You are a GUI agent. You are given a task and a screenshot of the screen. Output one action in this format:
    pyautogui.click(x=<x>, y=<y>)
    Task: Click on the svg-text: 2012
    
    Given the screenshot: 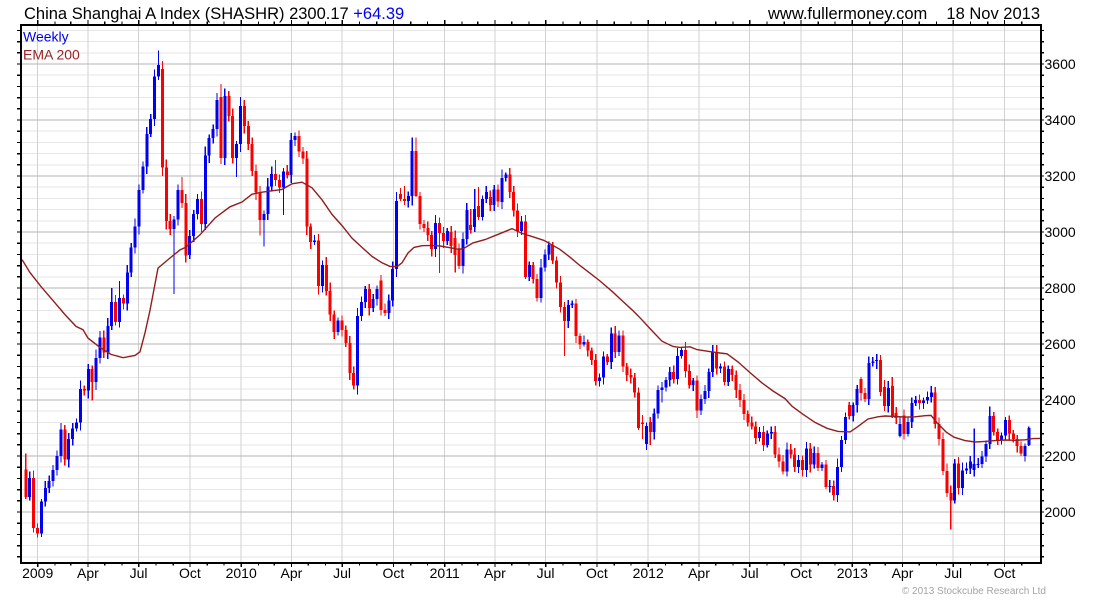 What is the action you would take?
    pyautogui.click(x=648, y=573)
    